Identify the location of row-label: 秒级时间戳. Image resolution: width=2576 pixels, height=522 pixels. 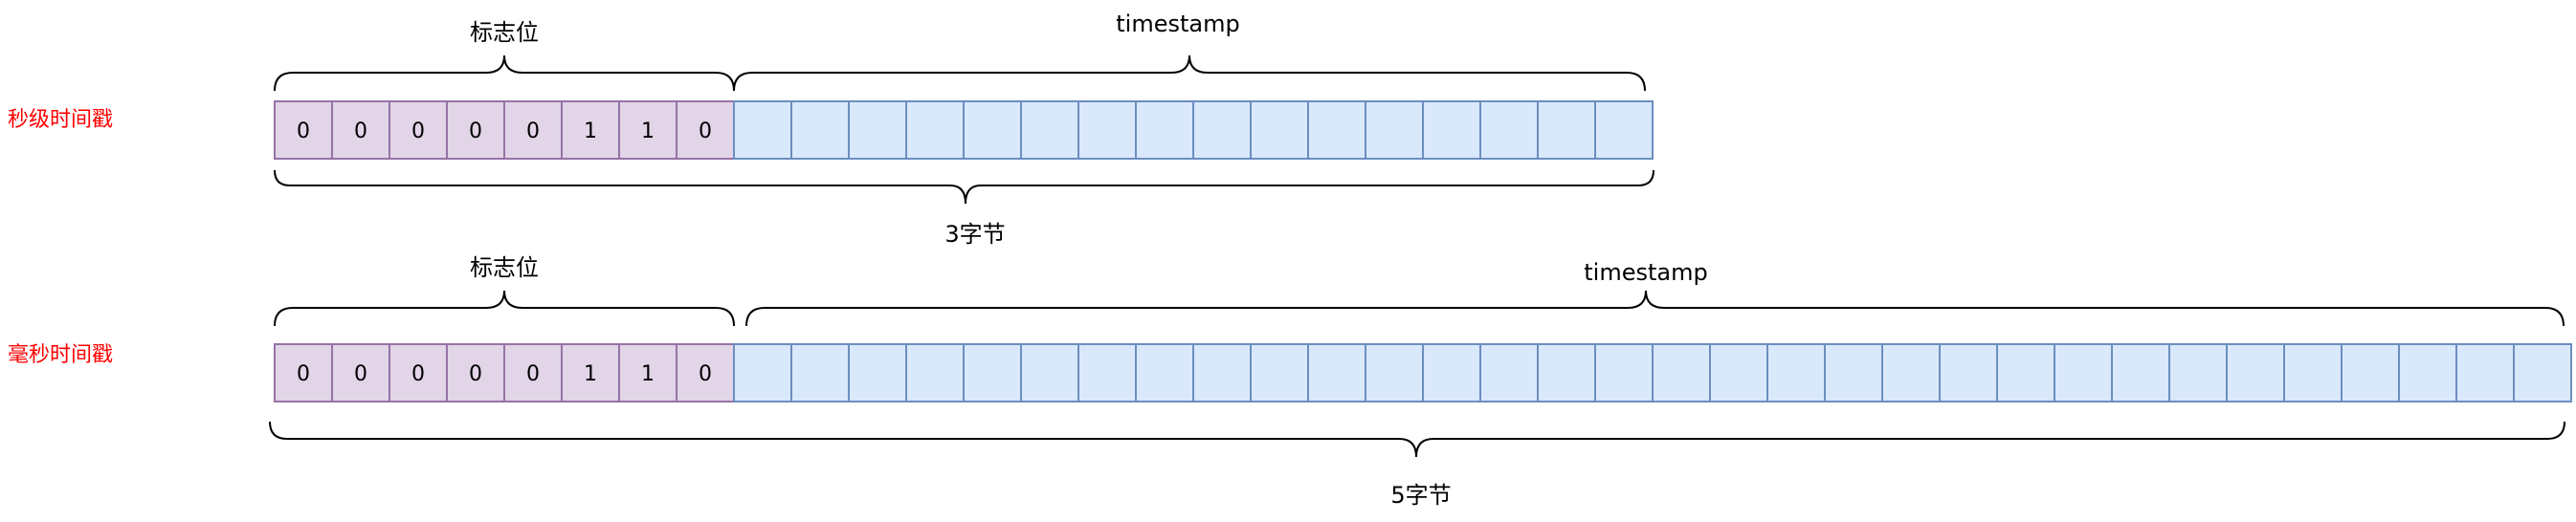
(60, 120).